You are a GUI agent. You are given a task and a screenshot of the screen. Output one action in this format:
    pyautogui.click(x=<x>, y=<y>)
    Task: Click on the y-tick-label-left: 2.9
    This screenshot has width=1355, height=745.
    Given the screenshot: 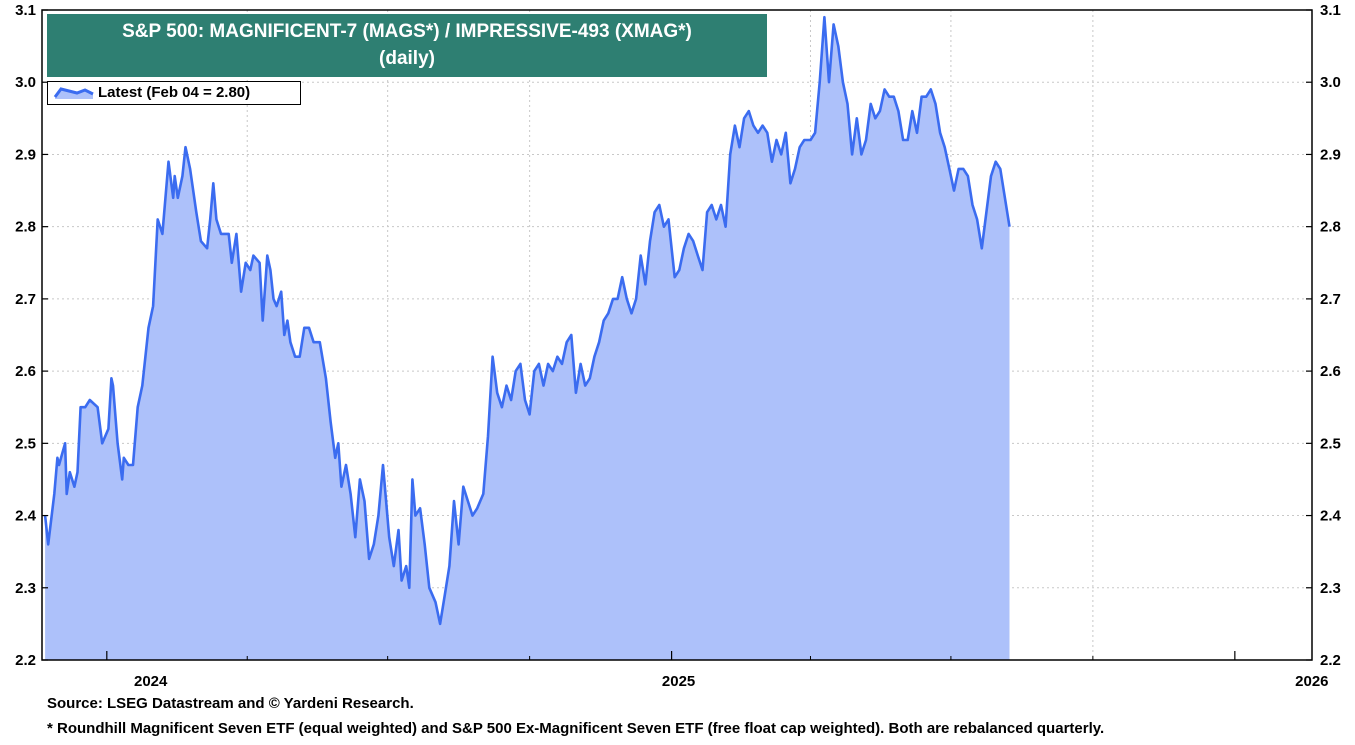 What is the action you would take?
    pyautogui.click(x=25, y=154)
    